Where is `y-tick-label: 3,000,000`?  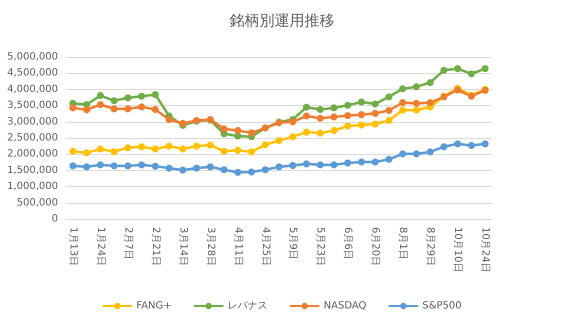
y-tick-label: 3,000,000 is located at coordinates (32, 122).